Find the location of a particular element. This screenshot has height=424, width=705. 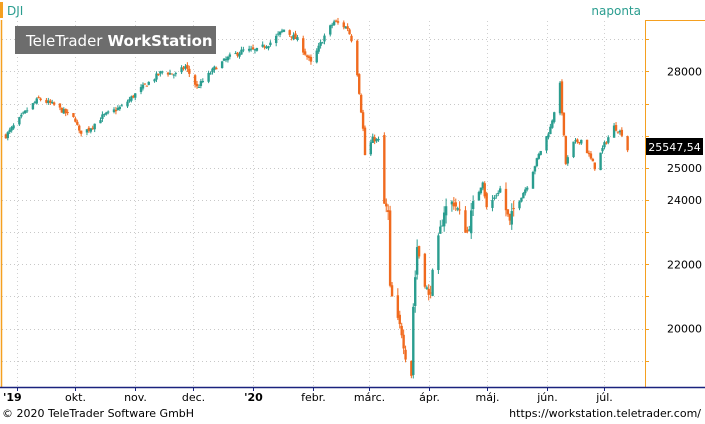

time-tick-label: dec. is located at coordinates (193, 397).